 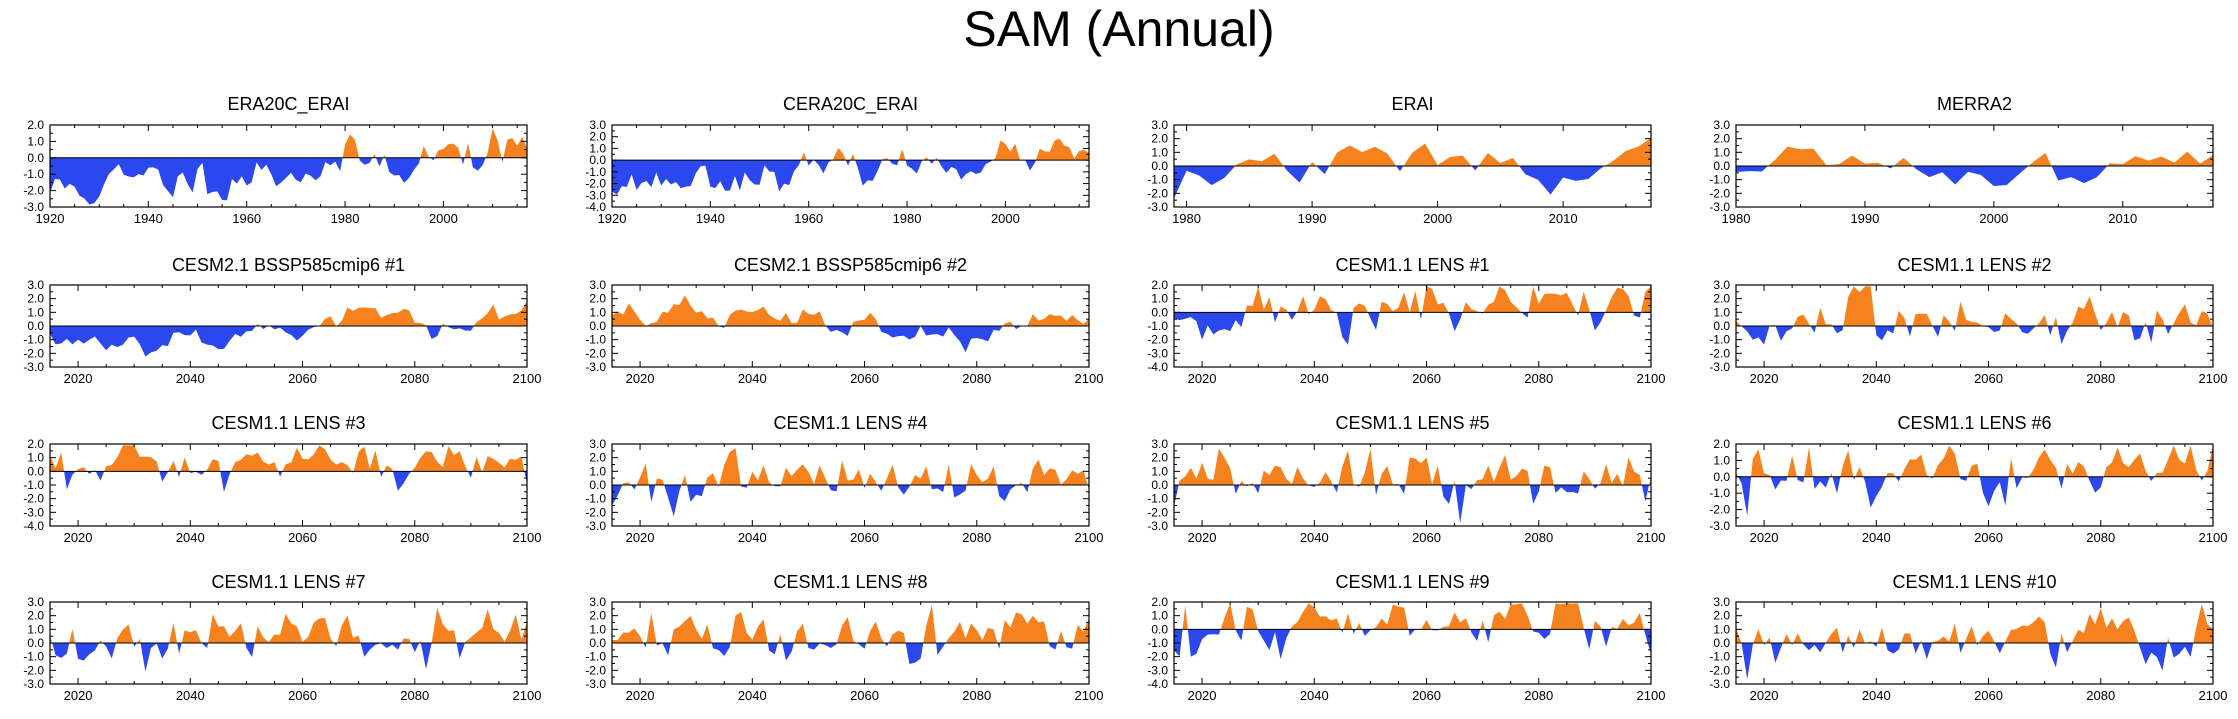 I want to click on x-tick-label: 1940, so click(x=710, y=218).